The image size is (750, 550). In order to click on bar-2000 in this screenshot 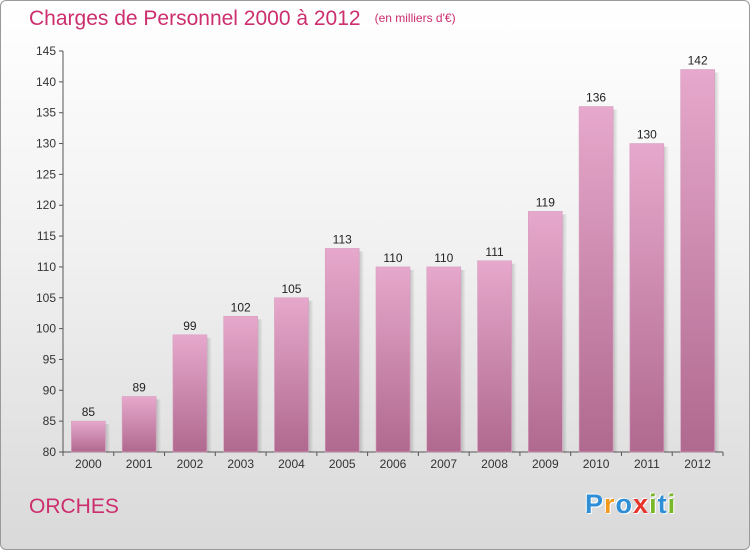, I will do `click(88, 436)`.